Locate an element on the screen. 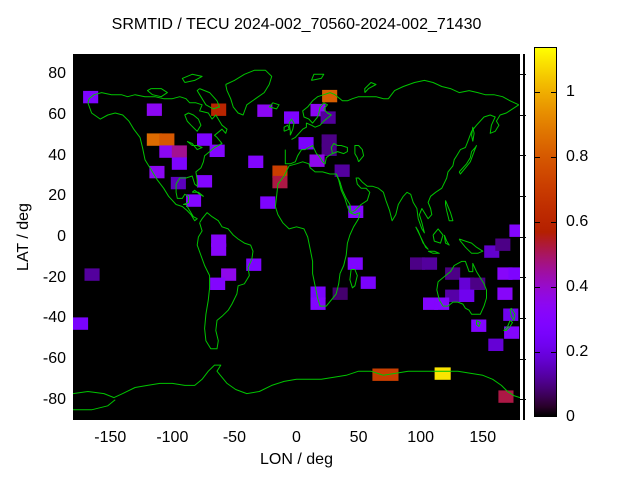  colorbar-tick-label: 0.4 is located at coordinates (577, 287).